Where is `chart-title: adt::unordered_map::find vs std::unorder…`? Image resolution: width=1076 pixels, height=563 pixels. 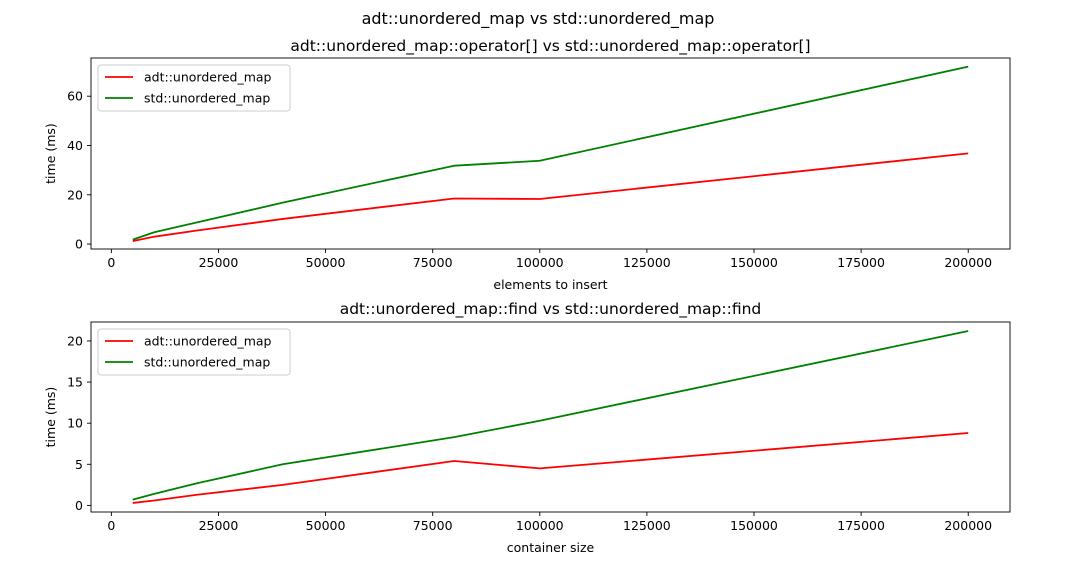 chart-title: adt::unordered_map::find vs std::unorder… is located at coordinates (551, 309).